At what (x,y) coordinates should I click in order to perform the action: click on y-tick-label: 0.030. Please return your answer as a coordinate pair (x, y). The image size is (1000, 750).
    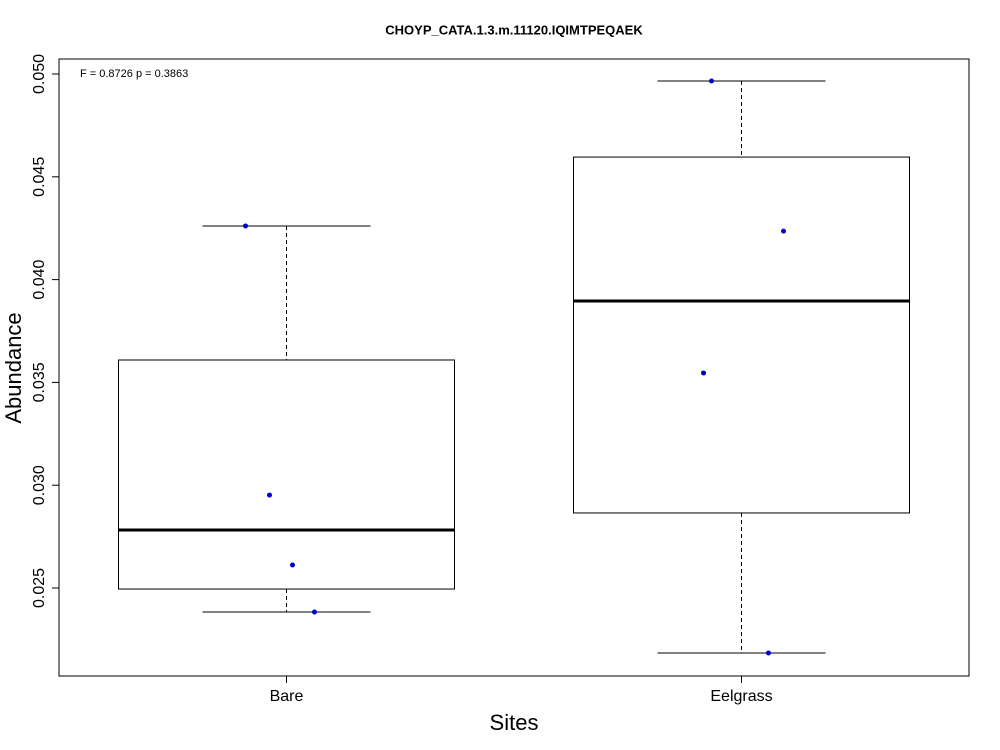
    Looking at the image, I should click on (39, 485).